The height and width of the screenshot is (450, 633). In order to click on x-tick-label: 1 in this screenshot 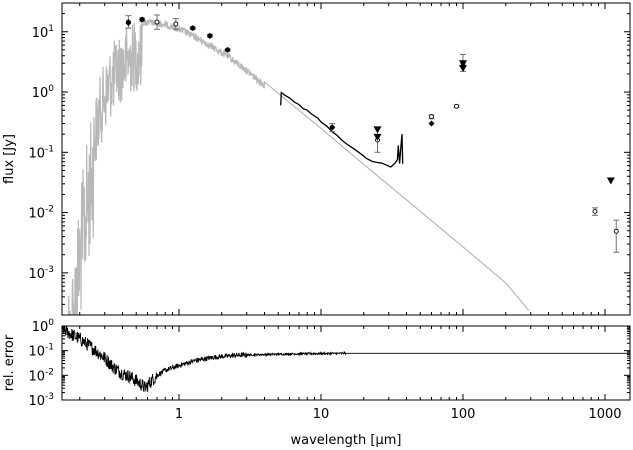, I will do `click(179, 414)`.